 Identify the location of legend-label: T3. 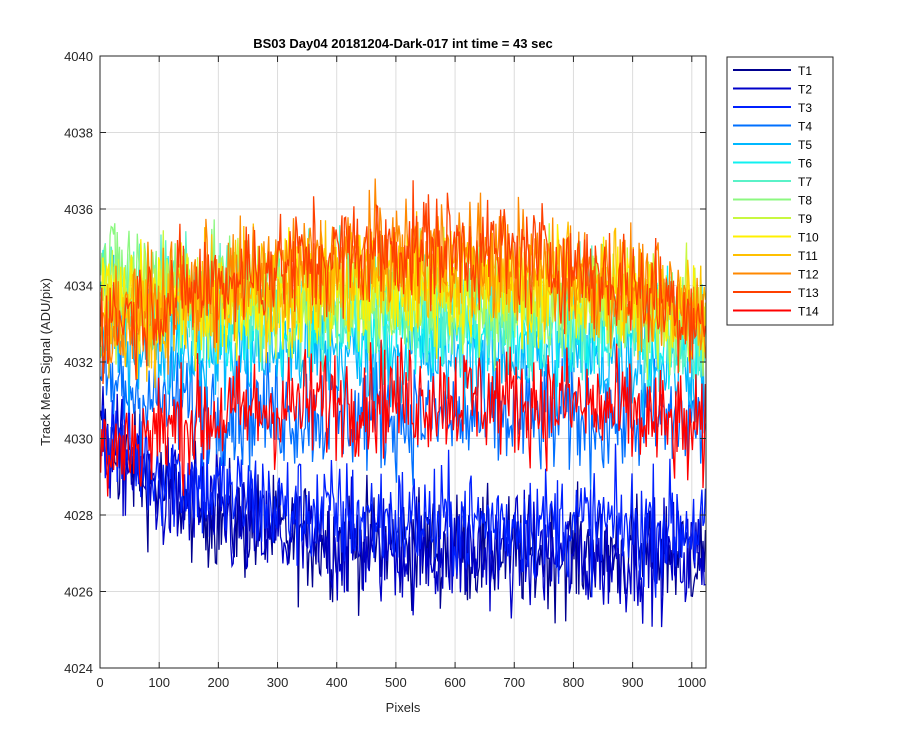
(805, 108).